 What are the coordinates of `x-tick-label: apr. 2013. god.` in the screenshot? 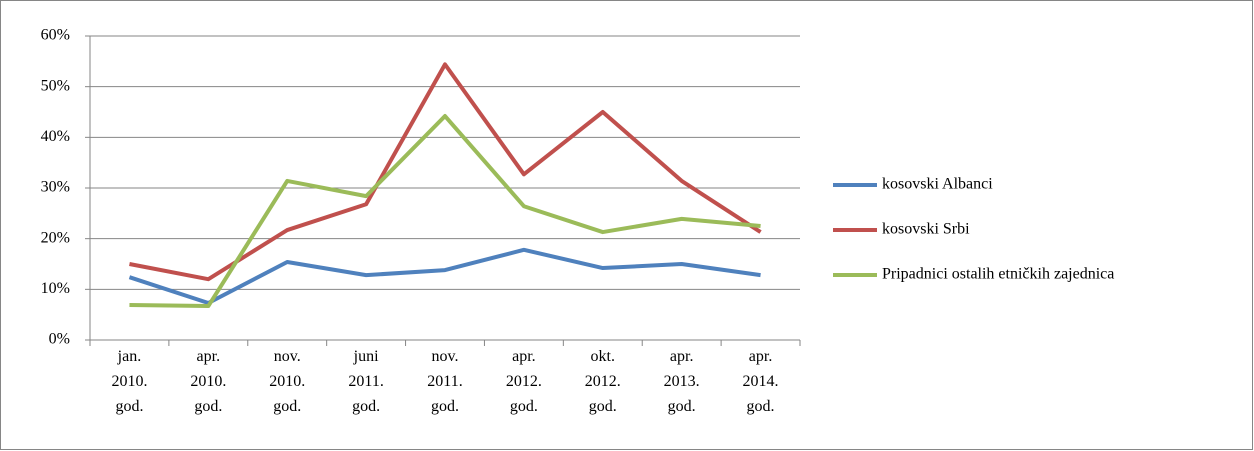 It's located at (682, 381).